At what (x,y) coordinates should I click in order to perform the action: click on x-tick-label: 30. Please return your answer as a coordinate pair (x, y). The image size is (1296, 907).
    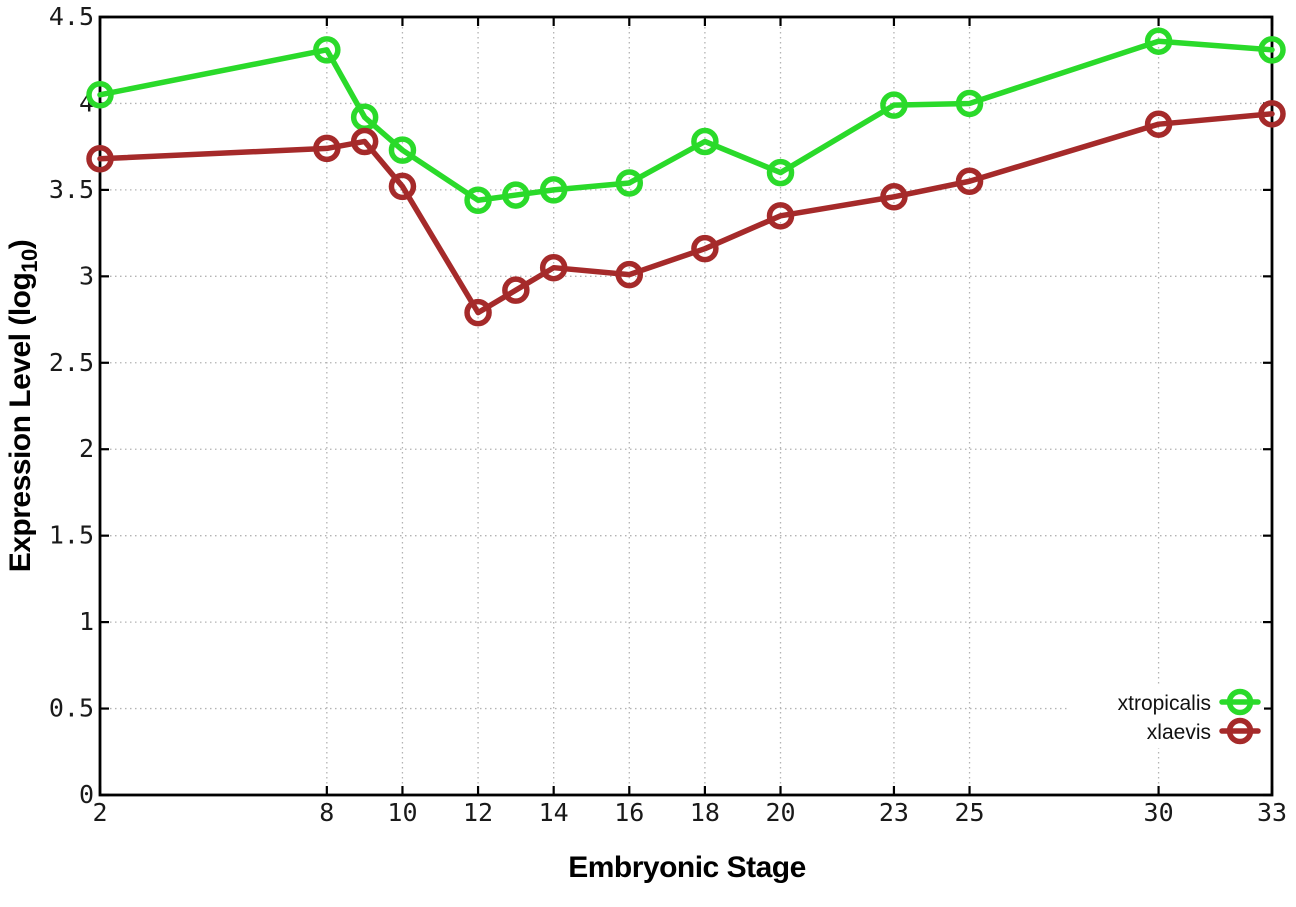
    Looking at the image, I should click on (1159, 812).